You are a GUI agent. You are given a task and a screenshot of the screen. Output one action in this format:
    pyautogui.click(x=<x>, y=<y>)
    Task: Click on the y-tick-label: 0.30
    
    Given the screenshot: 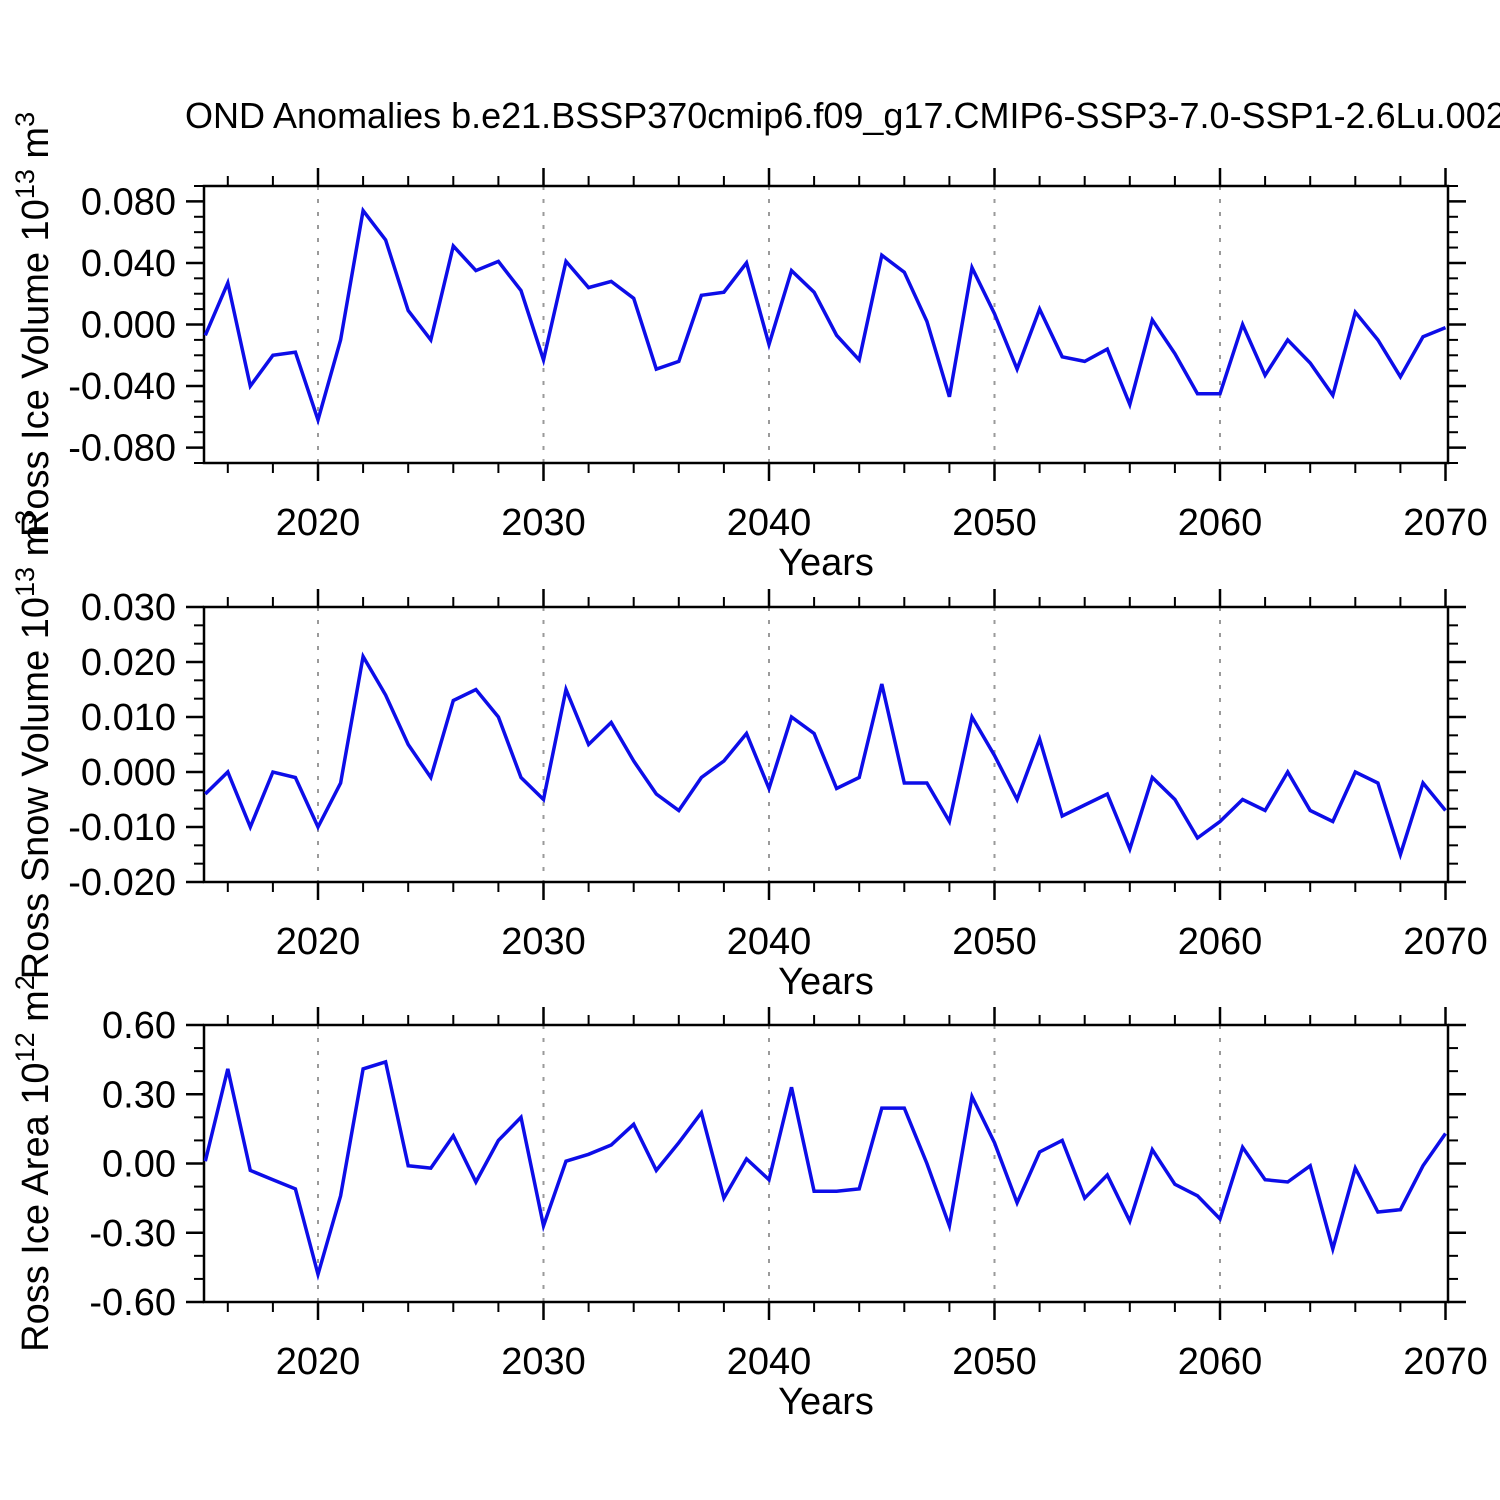 What is the action you would take?
    pyautogui.click(x=139, y=1095)
    